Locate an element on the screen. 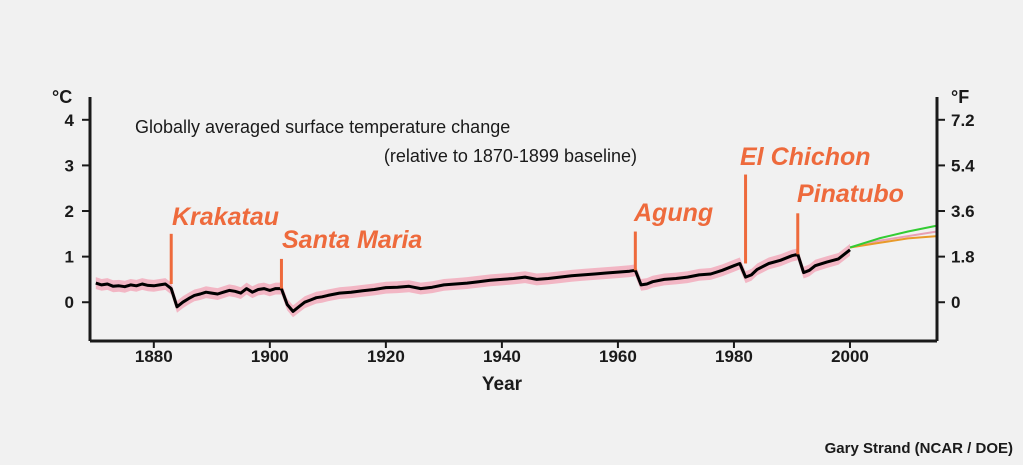 The height and width of the screenshot is (465, 1023). y-tick-label-left: 2 is located at coordinates (69, 211).